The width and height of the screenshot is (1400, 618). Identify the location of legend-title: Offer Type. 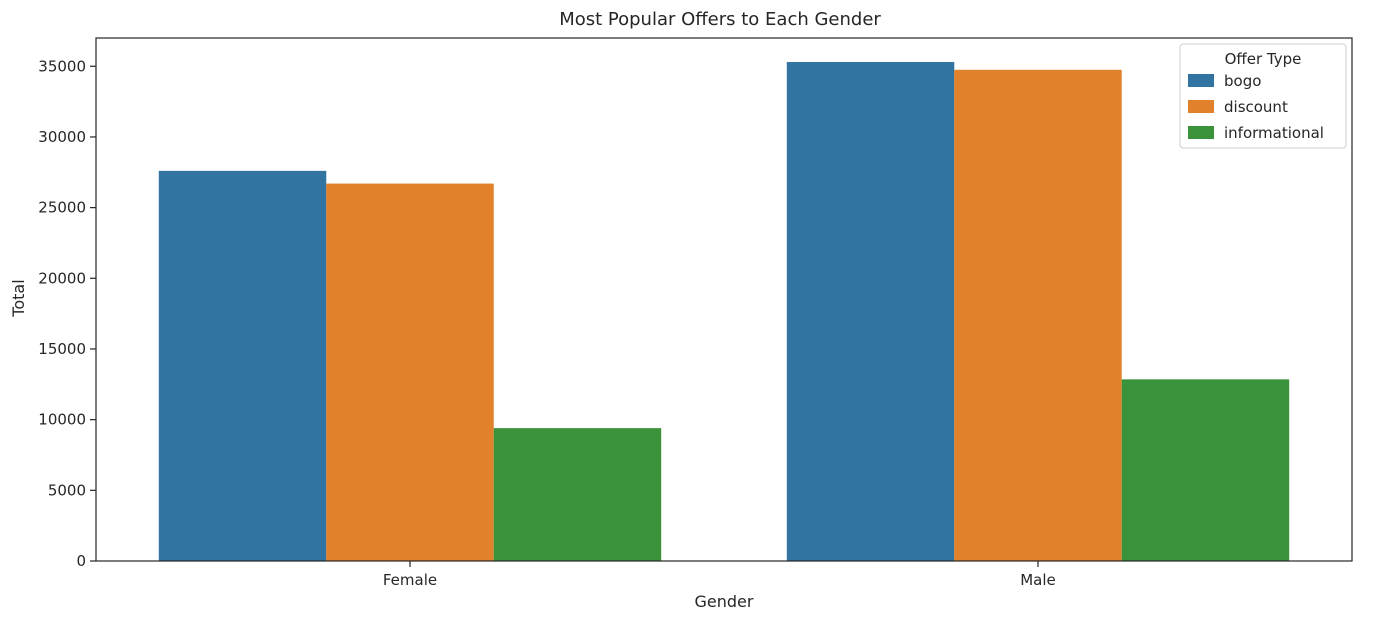
(1263, 59).